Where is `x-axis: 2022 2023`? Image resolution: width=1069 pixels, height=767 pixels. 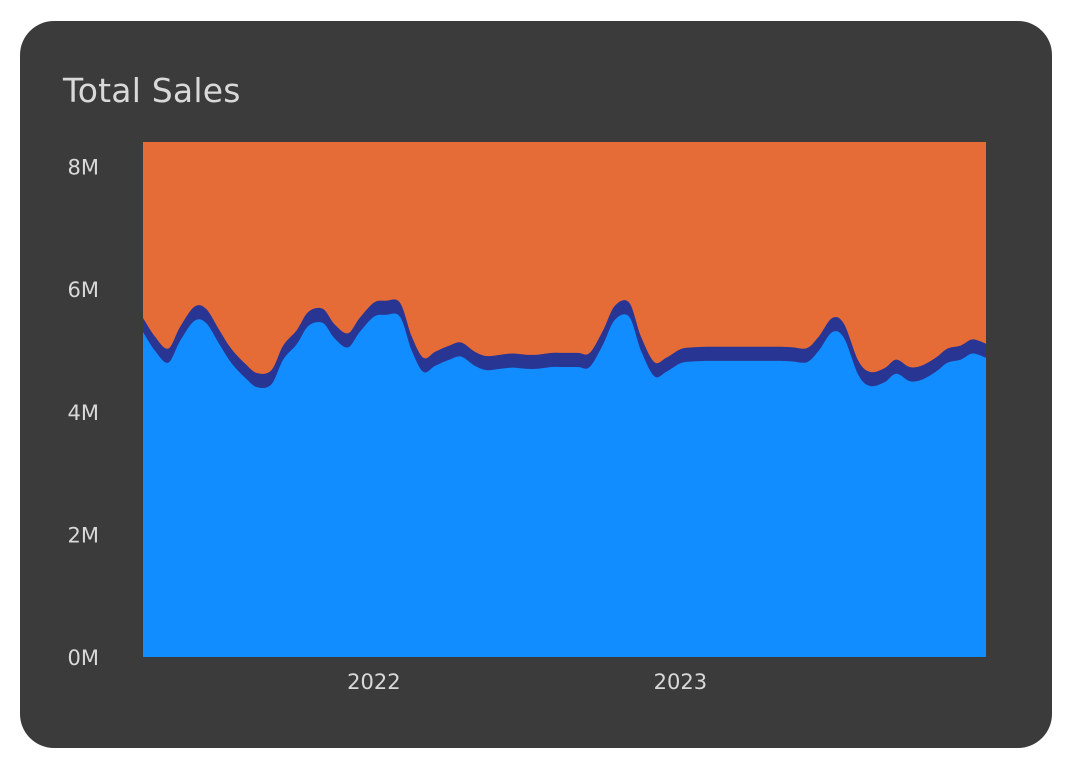
x-axis: 2022 2023 is located at coordinates (527, 682).